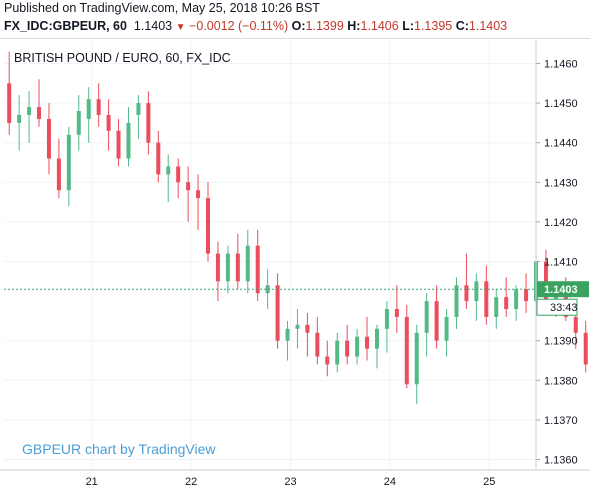 The height and width of the screenshot is (497, 590). I want to click on x-tick-label: 21, so click(92, 482).